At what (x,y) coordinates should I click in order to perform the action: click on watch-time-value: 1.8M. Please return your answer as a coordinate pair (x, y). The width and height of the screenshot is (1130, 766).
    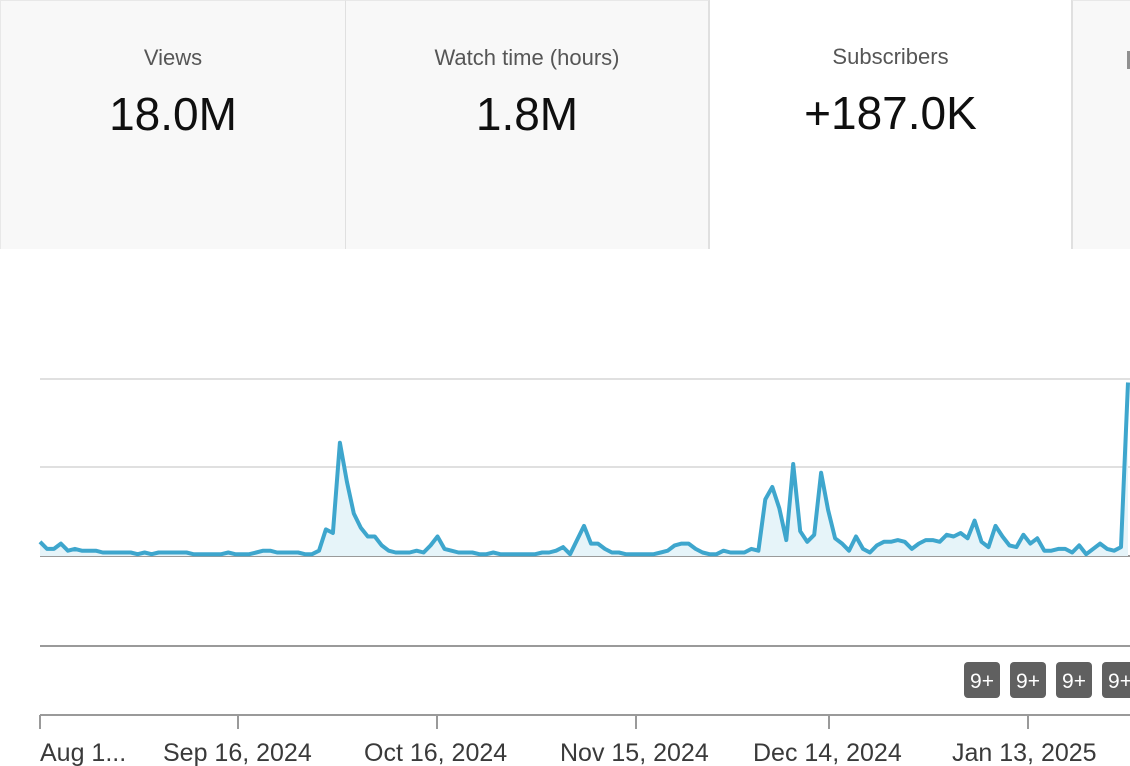
    Looking at the image, I should click on (527, 114).